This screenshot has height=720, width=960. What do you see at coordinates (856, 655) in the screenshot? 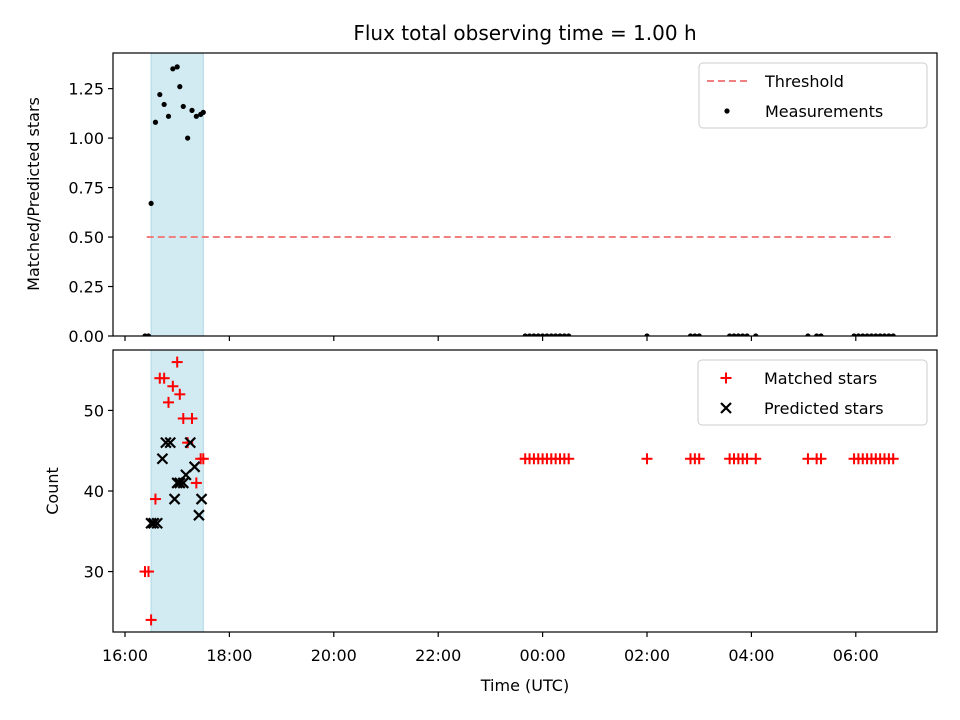
I see `x-tick-label: 06:00` at bounding box center [856, 655].